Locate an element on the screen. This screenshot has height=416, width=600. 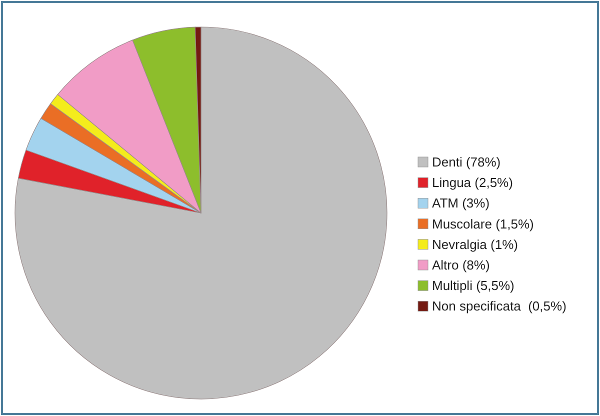
legend-label: Non specificata (0,5%) is located at coordinates (499, 306).